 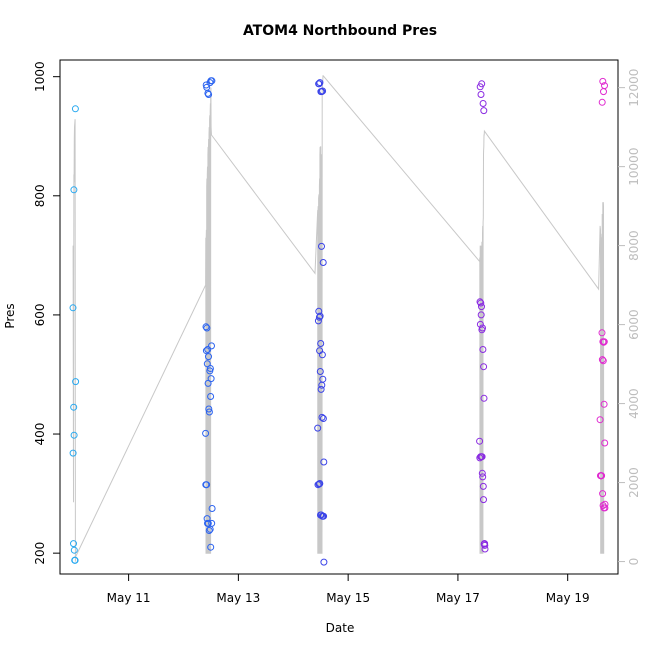 I want to click on right-tick-label: 10000, so click(x=634, y=167).